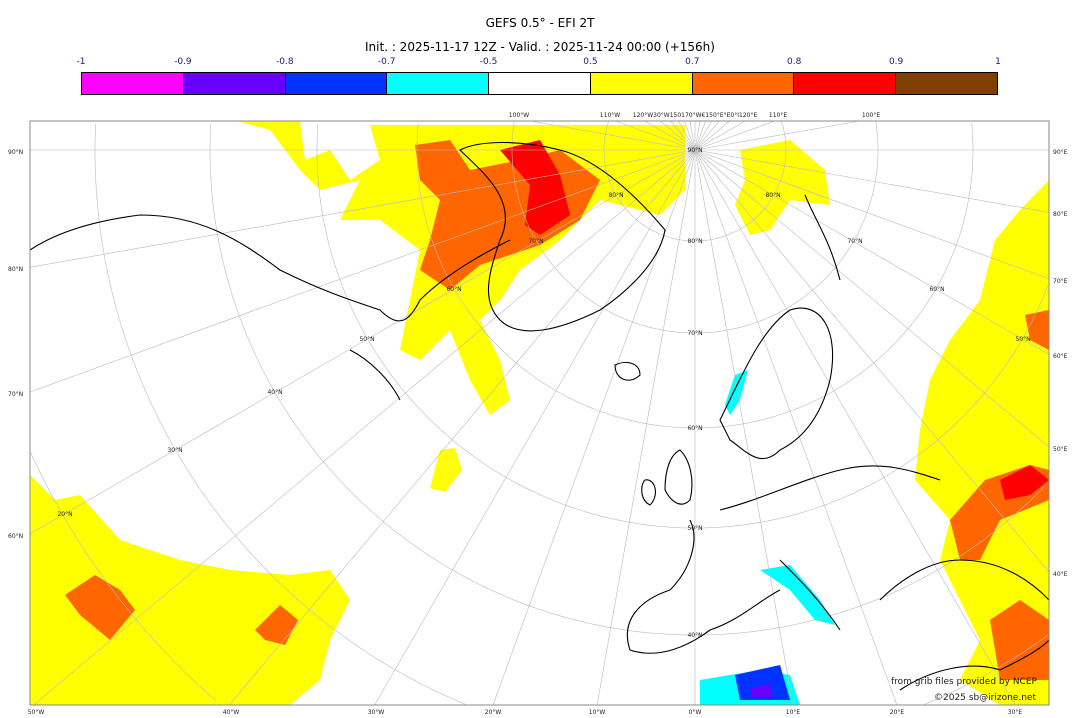 Image resolution: width=1080 pixels, height=718 pixels. What do you see at coordinates (590, 62) in the screenshot?
I see `colorbar-label: 0.5` at bounding box center [590, 62].